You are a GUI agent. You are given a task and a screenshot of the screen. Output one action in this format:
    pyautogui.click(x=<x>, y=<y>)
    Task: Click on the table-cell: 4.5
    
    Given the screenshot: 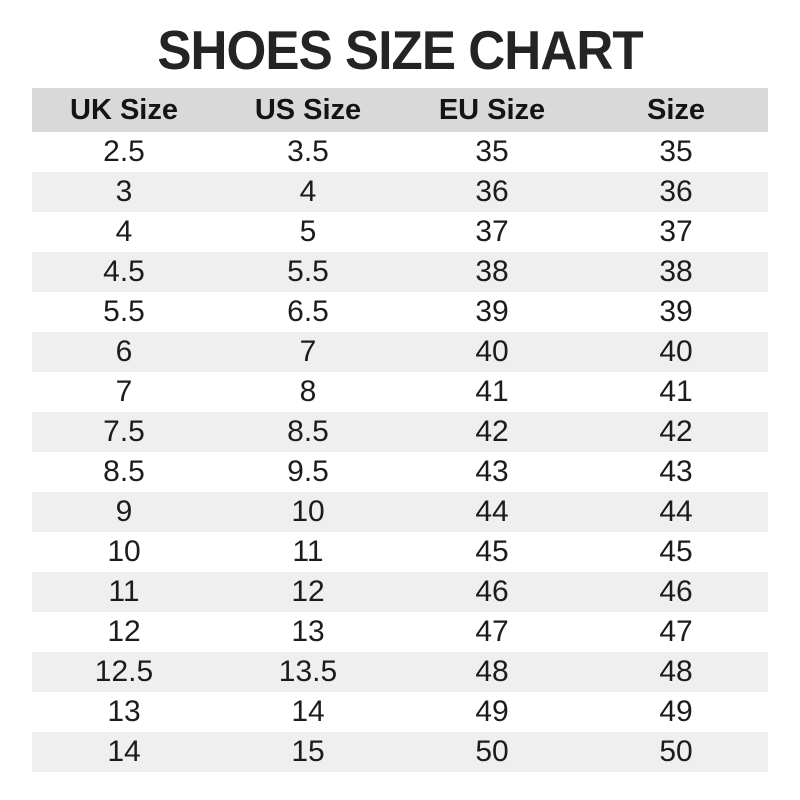 What is the action you would take?
    pyautogui.click(x=124, y=271)
    